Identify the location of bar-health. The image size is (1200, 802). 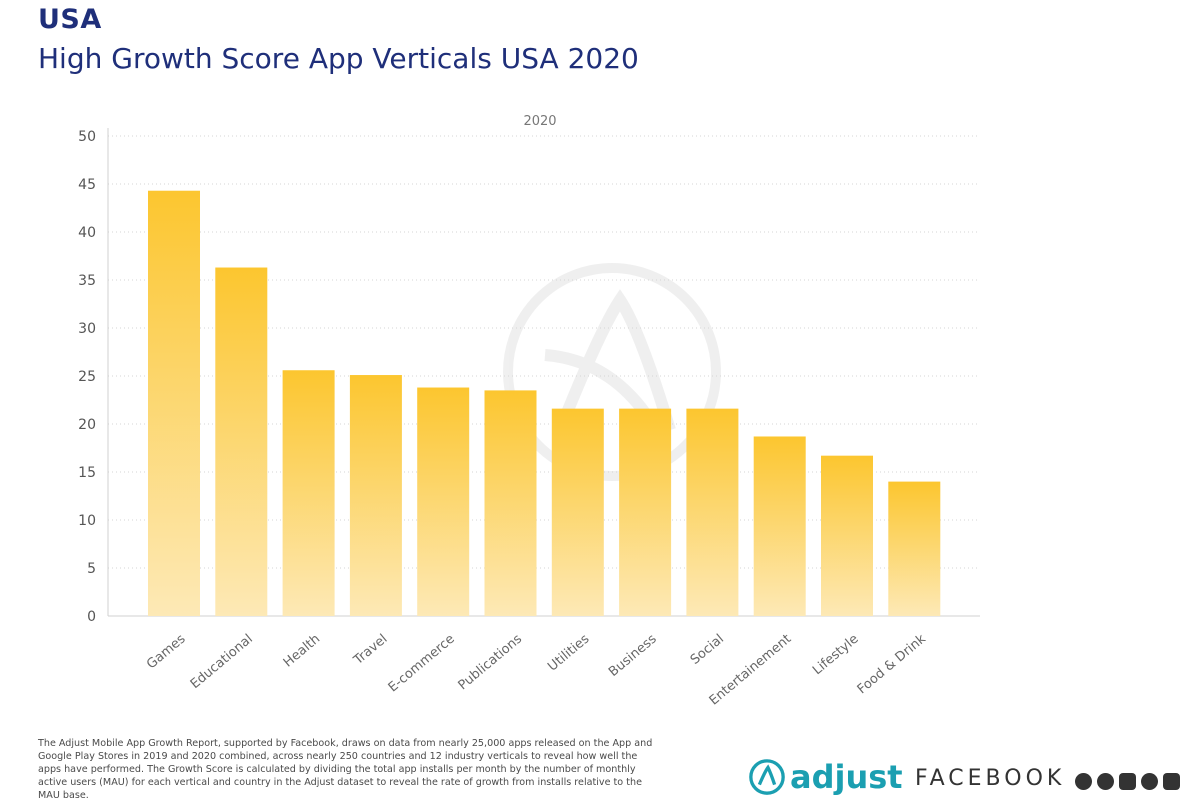
(308, 493).